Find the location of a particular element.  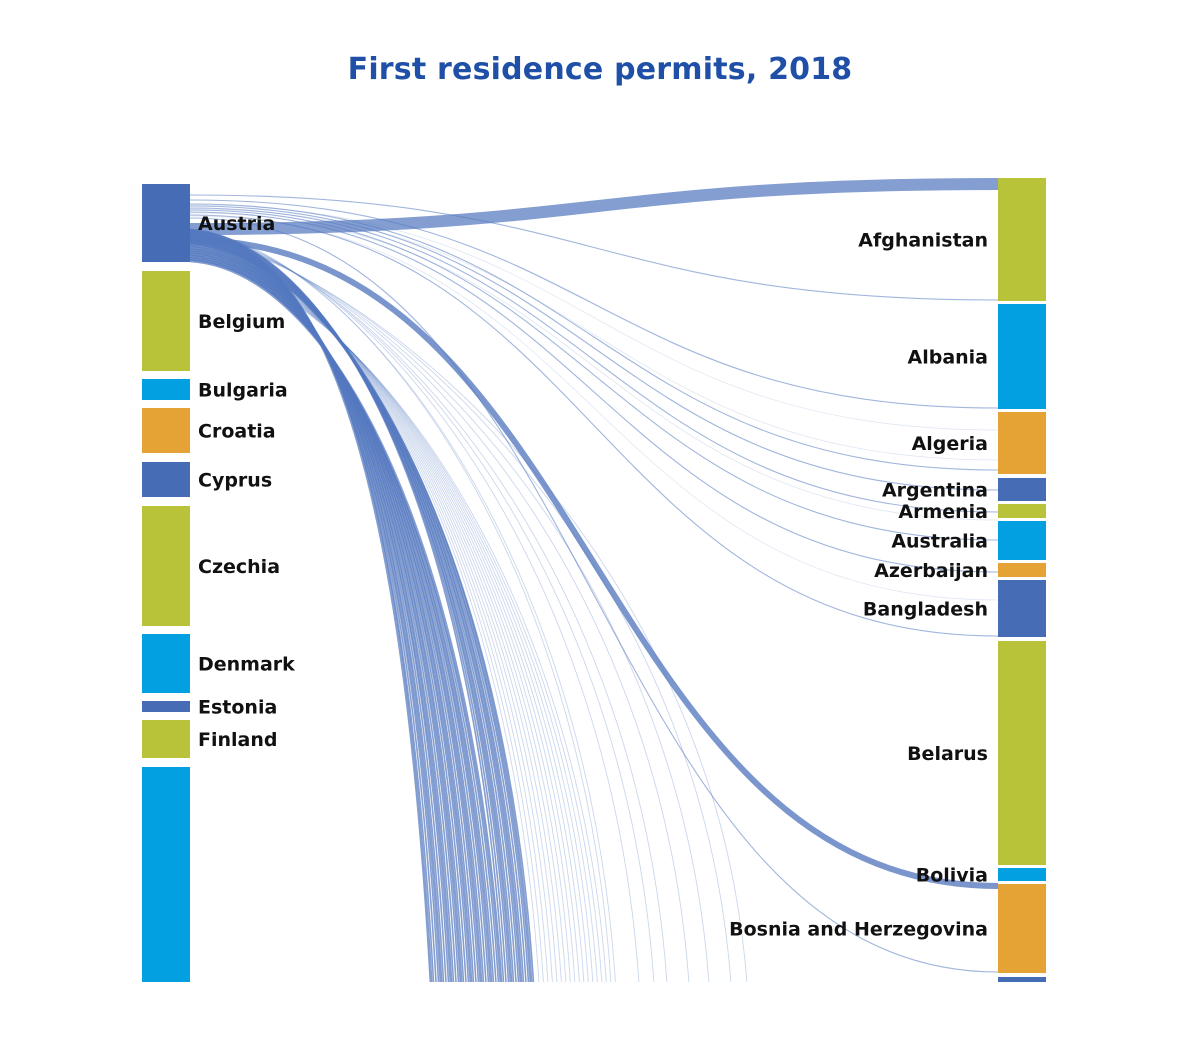

node-bar-belarus is located at coordinates (1022, 753).